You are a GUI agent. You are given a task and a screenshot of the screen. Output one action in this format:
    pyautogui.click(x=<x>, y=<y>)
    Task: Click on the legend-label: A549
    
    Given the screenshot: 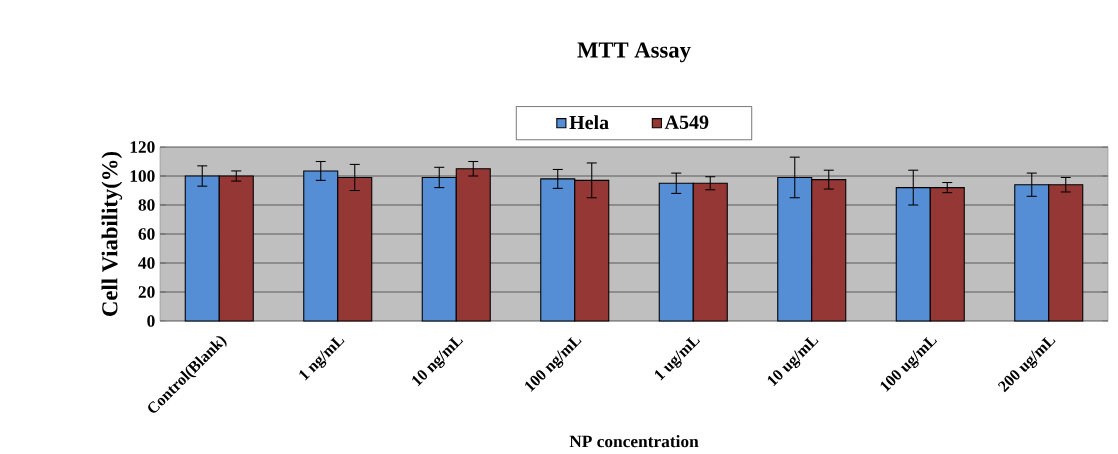 What is the action you would take?
    pyautogui.click(x=686, y=122)
    